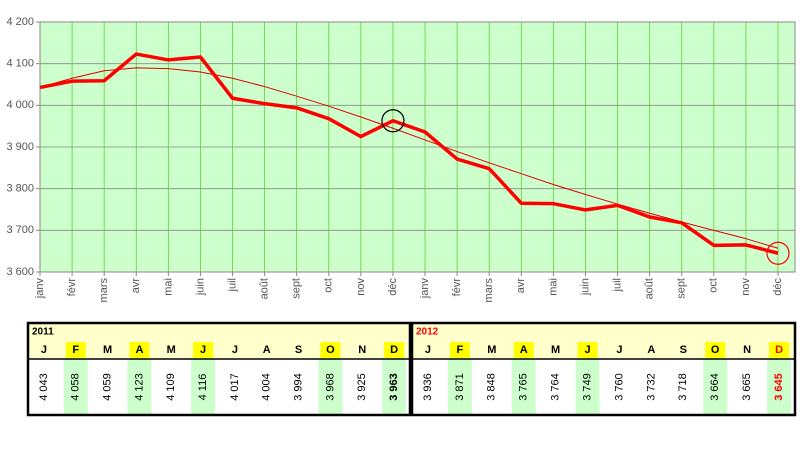 This screenshot has width=800, height=450. What do you see at coordinates (556, 387) in the screenshot?
I see `value-cell: 3 764` at bounding box center [556, 387].